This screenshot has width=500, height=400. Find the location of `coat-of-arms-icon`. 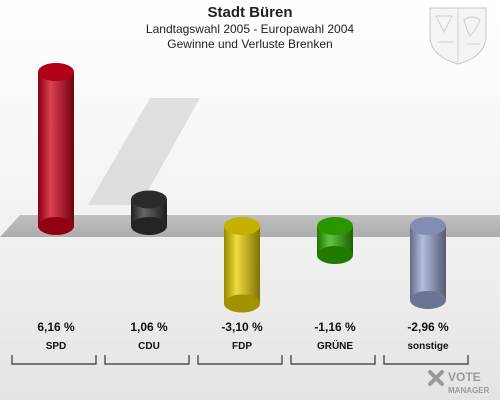

coat-of-arms-icon is located at coordinates (458, 36).